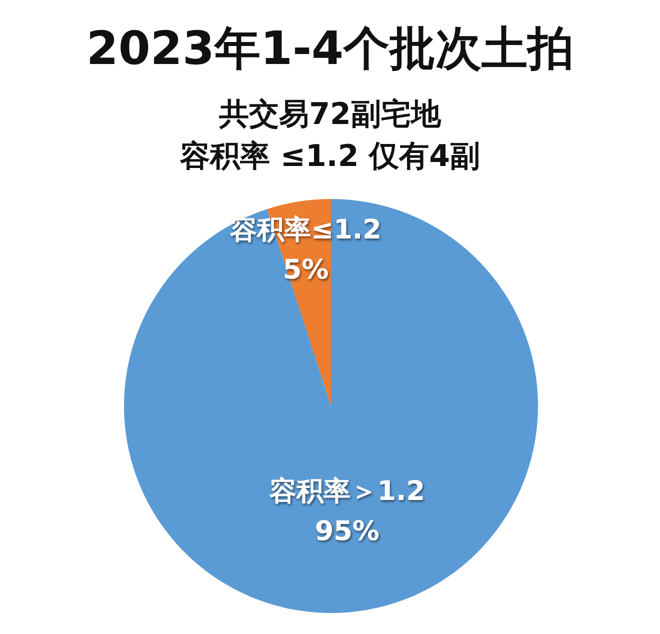 This screenshot has width=660, height=634. I want to click on title: 2023年1-4个批次土拍, so click(330, 48).